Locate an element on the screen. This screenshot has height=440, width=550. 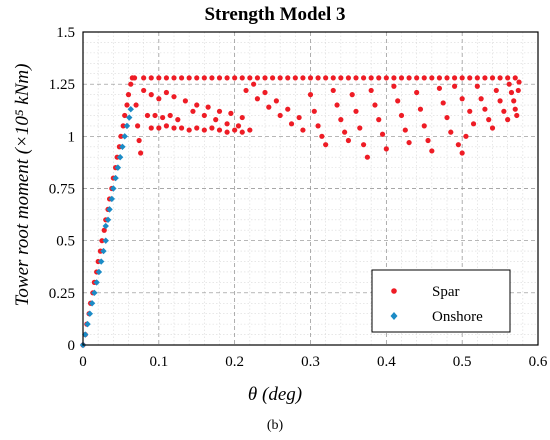
x-tick-label: 0.1 is located at coordinates (158, 362).